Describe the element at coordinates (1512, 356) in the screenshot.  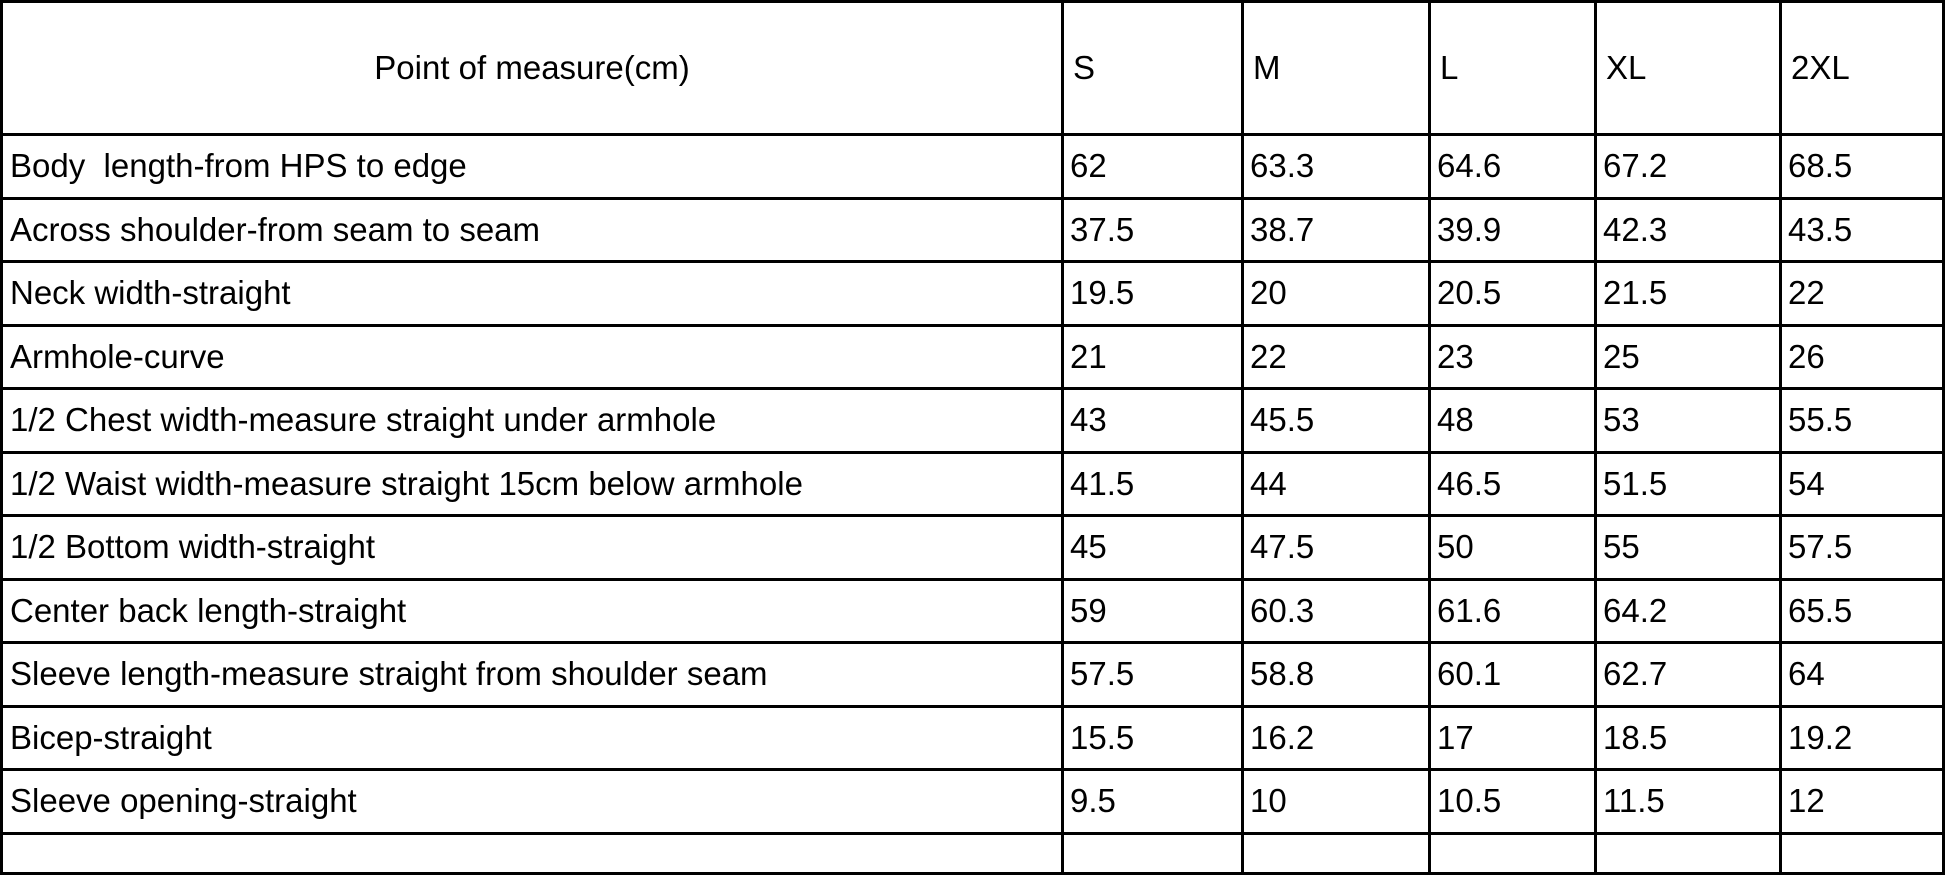
I see `value-cell: 23` at that location.